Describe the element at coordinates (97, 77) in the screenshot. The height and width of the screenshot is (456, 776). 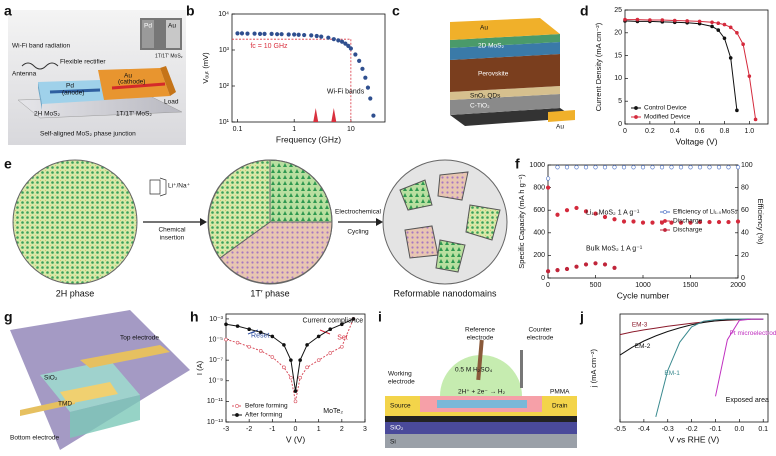
I see `panel-a-diagram` at that location.